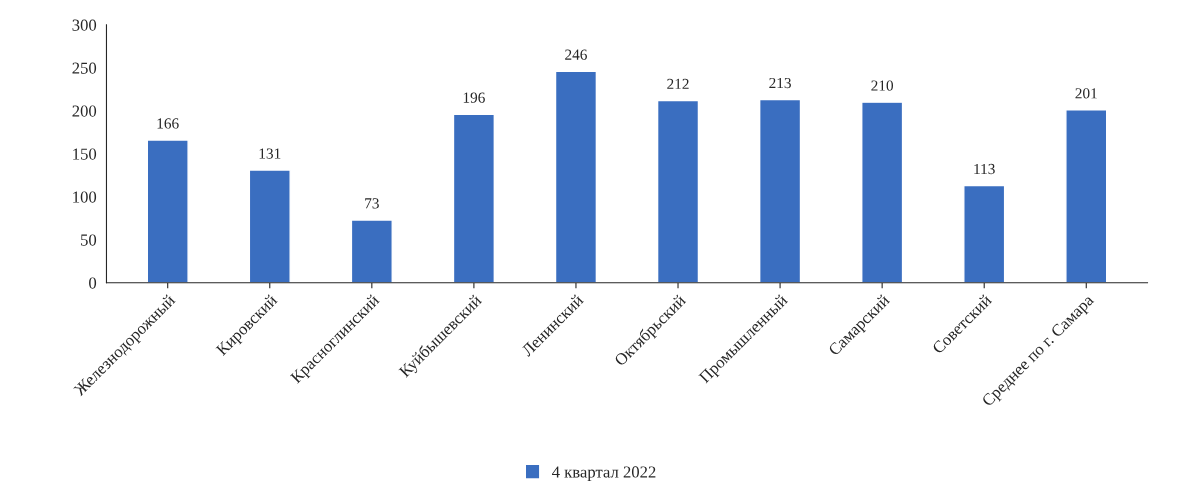 The height and width of the screenshot is (496, 1183). What do you see at coordinates (678, 83) in the screenshot?
I see `data-label: 212` at bounding box center [678, 83].